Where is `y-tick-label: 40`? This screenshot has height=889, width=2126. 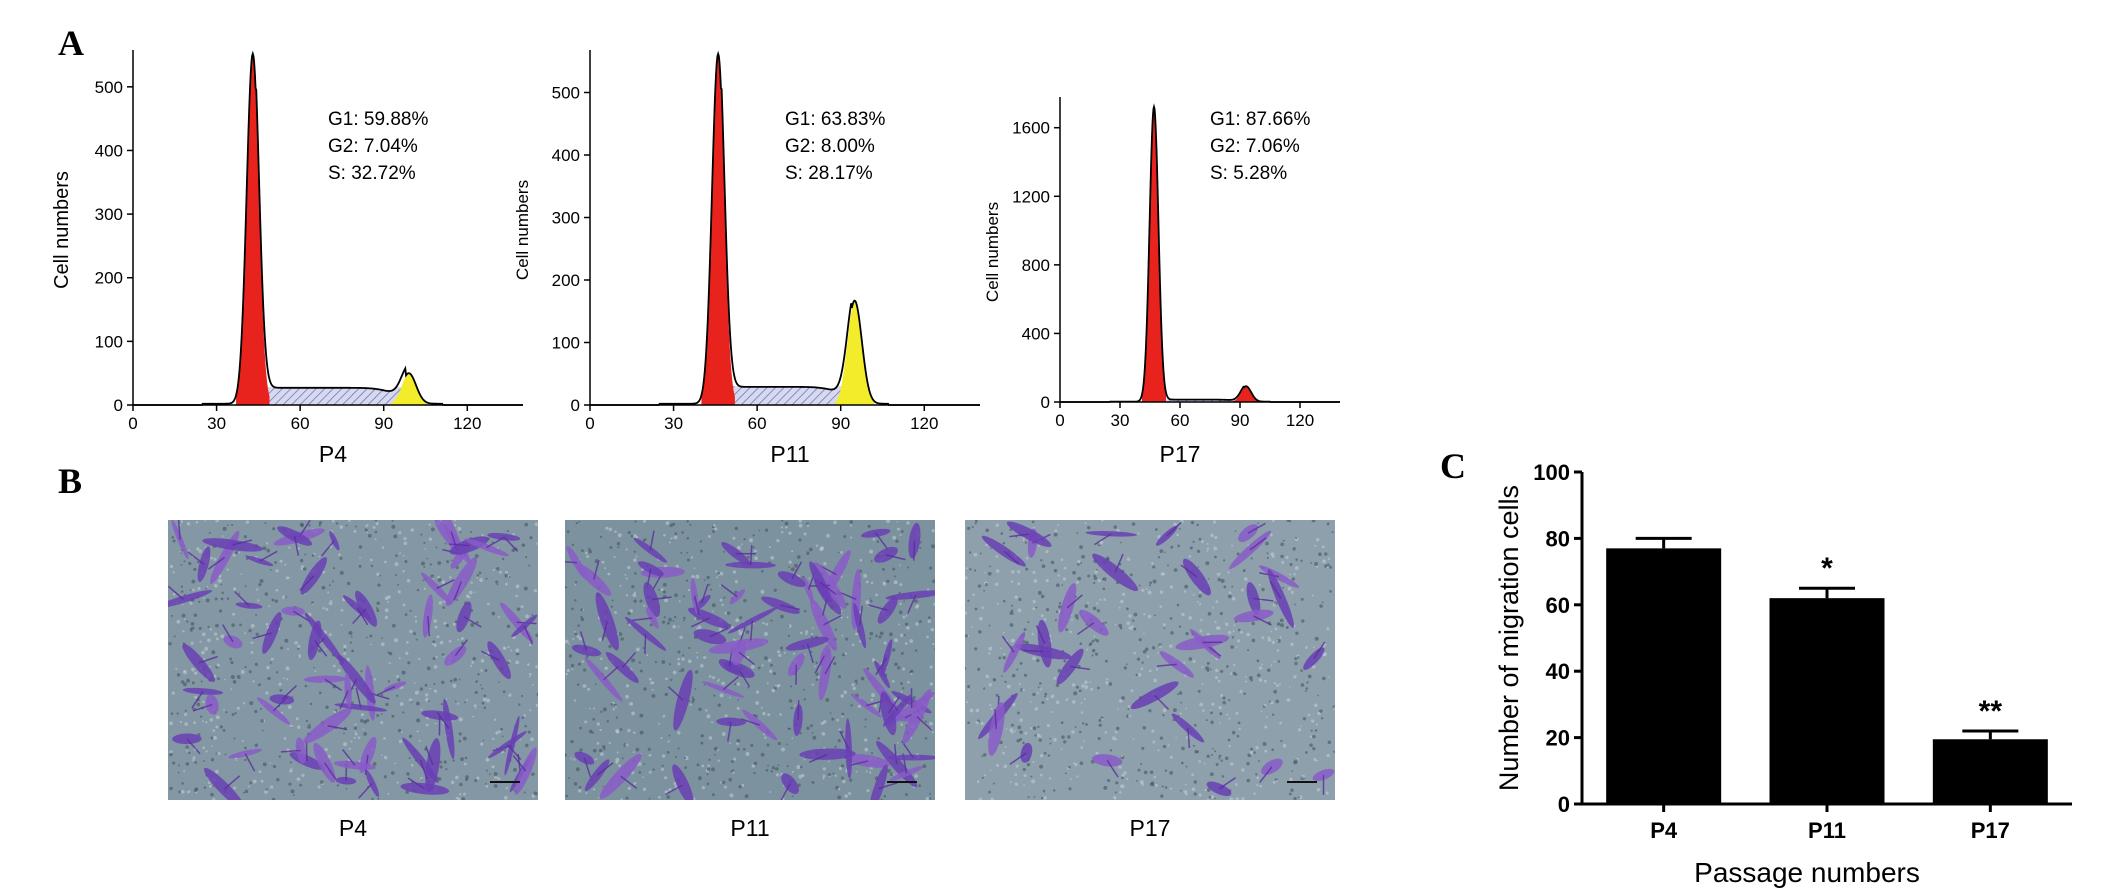 y-tick-label: 40 is located at coordinates (1558, 671).